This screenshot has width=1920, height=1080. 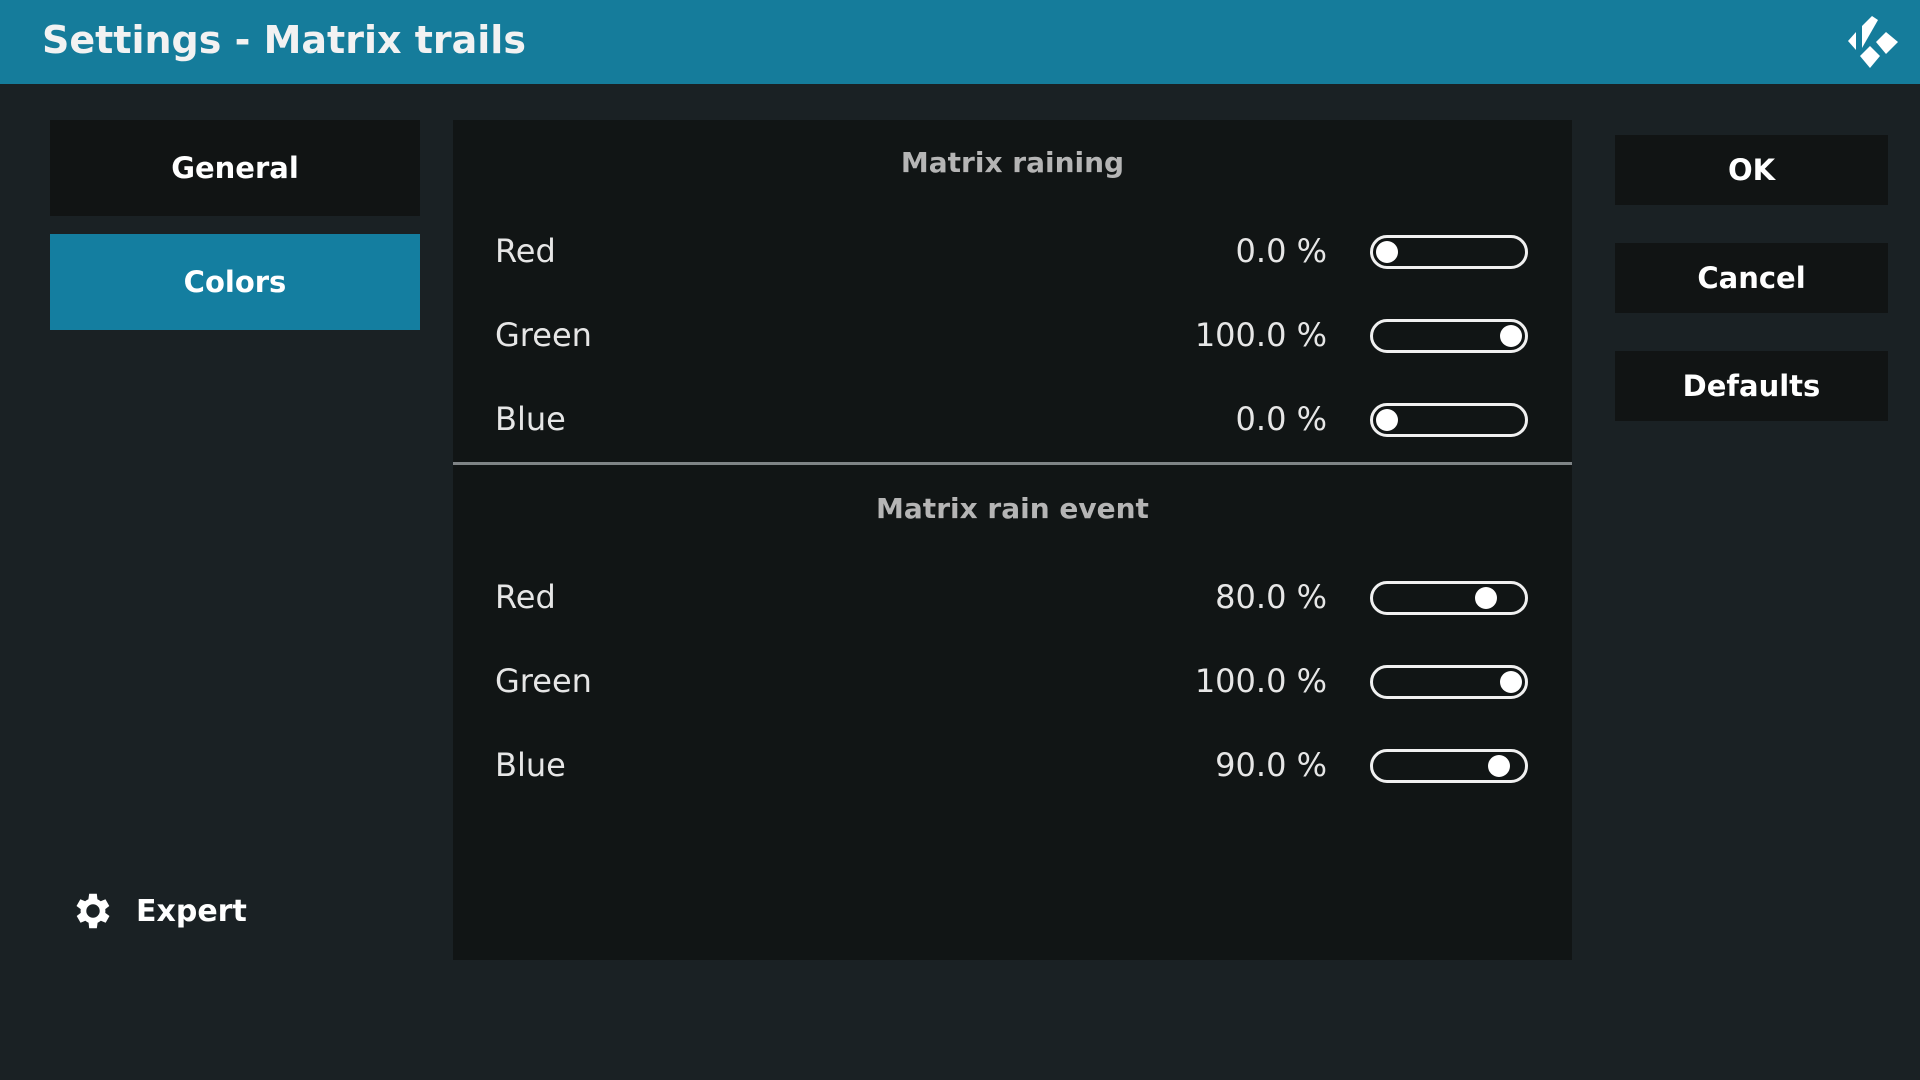 I want to click on section-divider, so click(x=1012, y=463).